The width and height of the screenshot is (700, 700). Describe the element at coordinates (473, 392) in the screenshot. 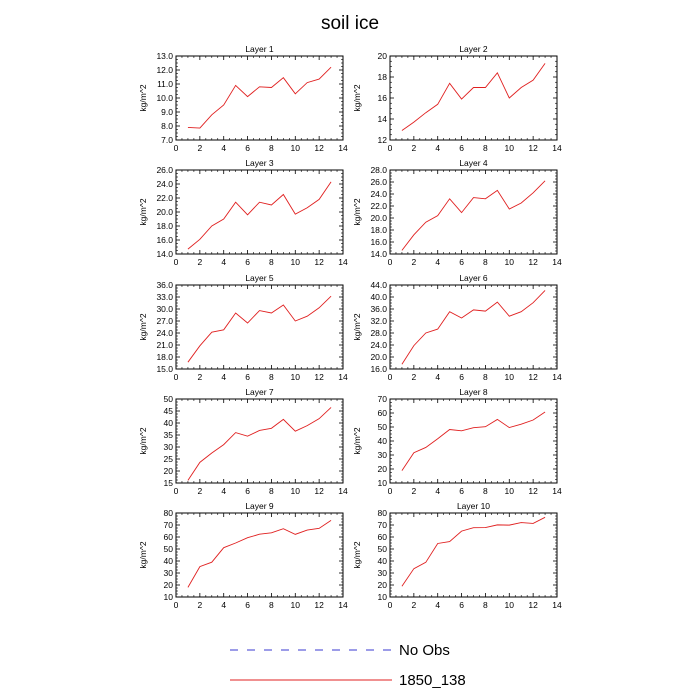

I see `panel-title: Layer 8` at that location.